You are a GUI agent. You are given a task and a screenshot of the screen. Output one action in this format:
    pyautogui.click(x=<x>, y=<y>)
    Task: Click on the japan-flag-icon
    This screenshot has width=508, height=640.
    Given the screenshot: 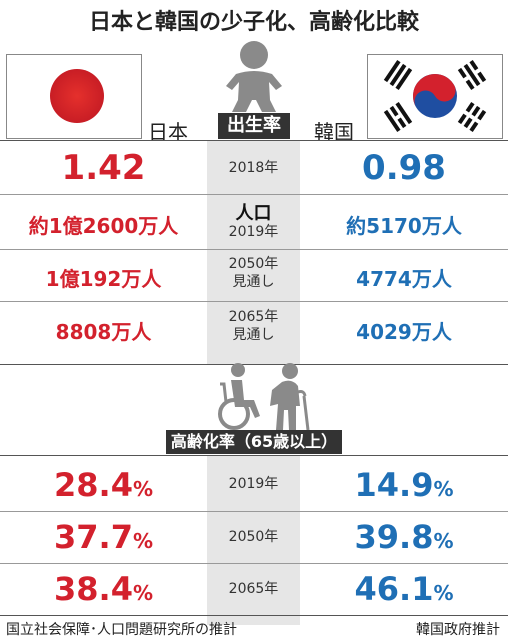 What is the action you would take?
    pyautogui.click(x=74, y=96)
    